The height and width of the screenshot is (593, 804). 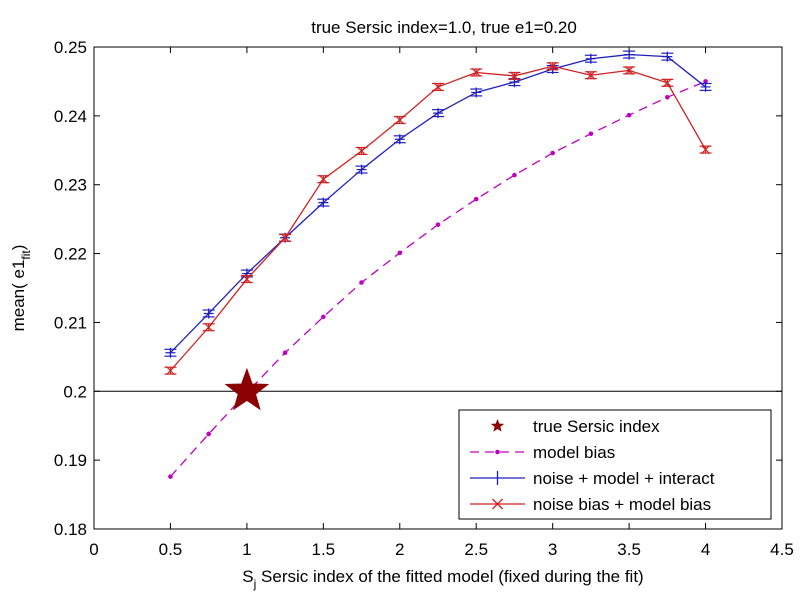 I want to click on y-tick-label: 0.23, so click(x=70, y=185).